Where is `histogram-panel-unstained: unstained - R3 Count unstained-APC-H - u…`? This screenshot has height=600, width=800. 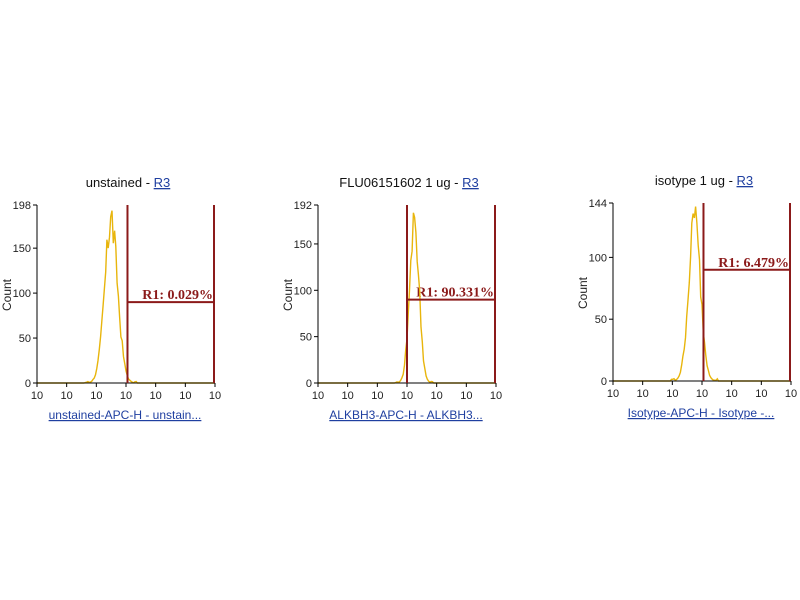 histogram-panel-unstained: unstained - R3 Count unstained-APC-H - u… is located at coordinates (110, 298).